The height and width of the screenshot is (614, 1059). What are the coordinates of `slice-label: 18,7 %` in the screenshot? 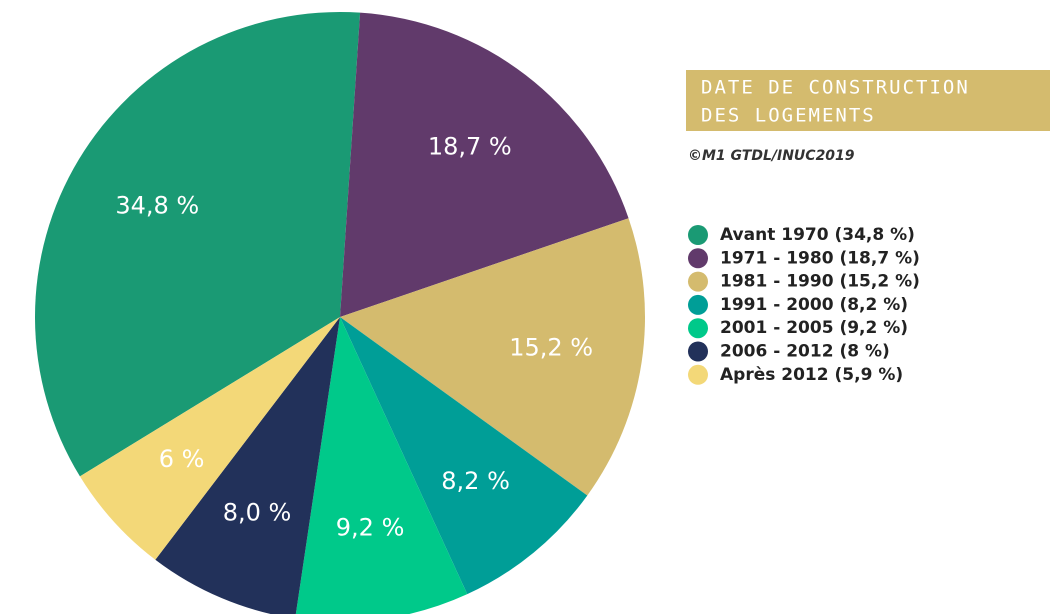 It's located at (470, 146).